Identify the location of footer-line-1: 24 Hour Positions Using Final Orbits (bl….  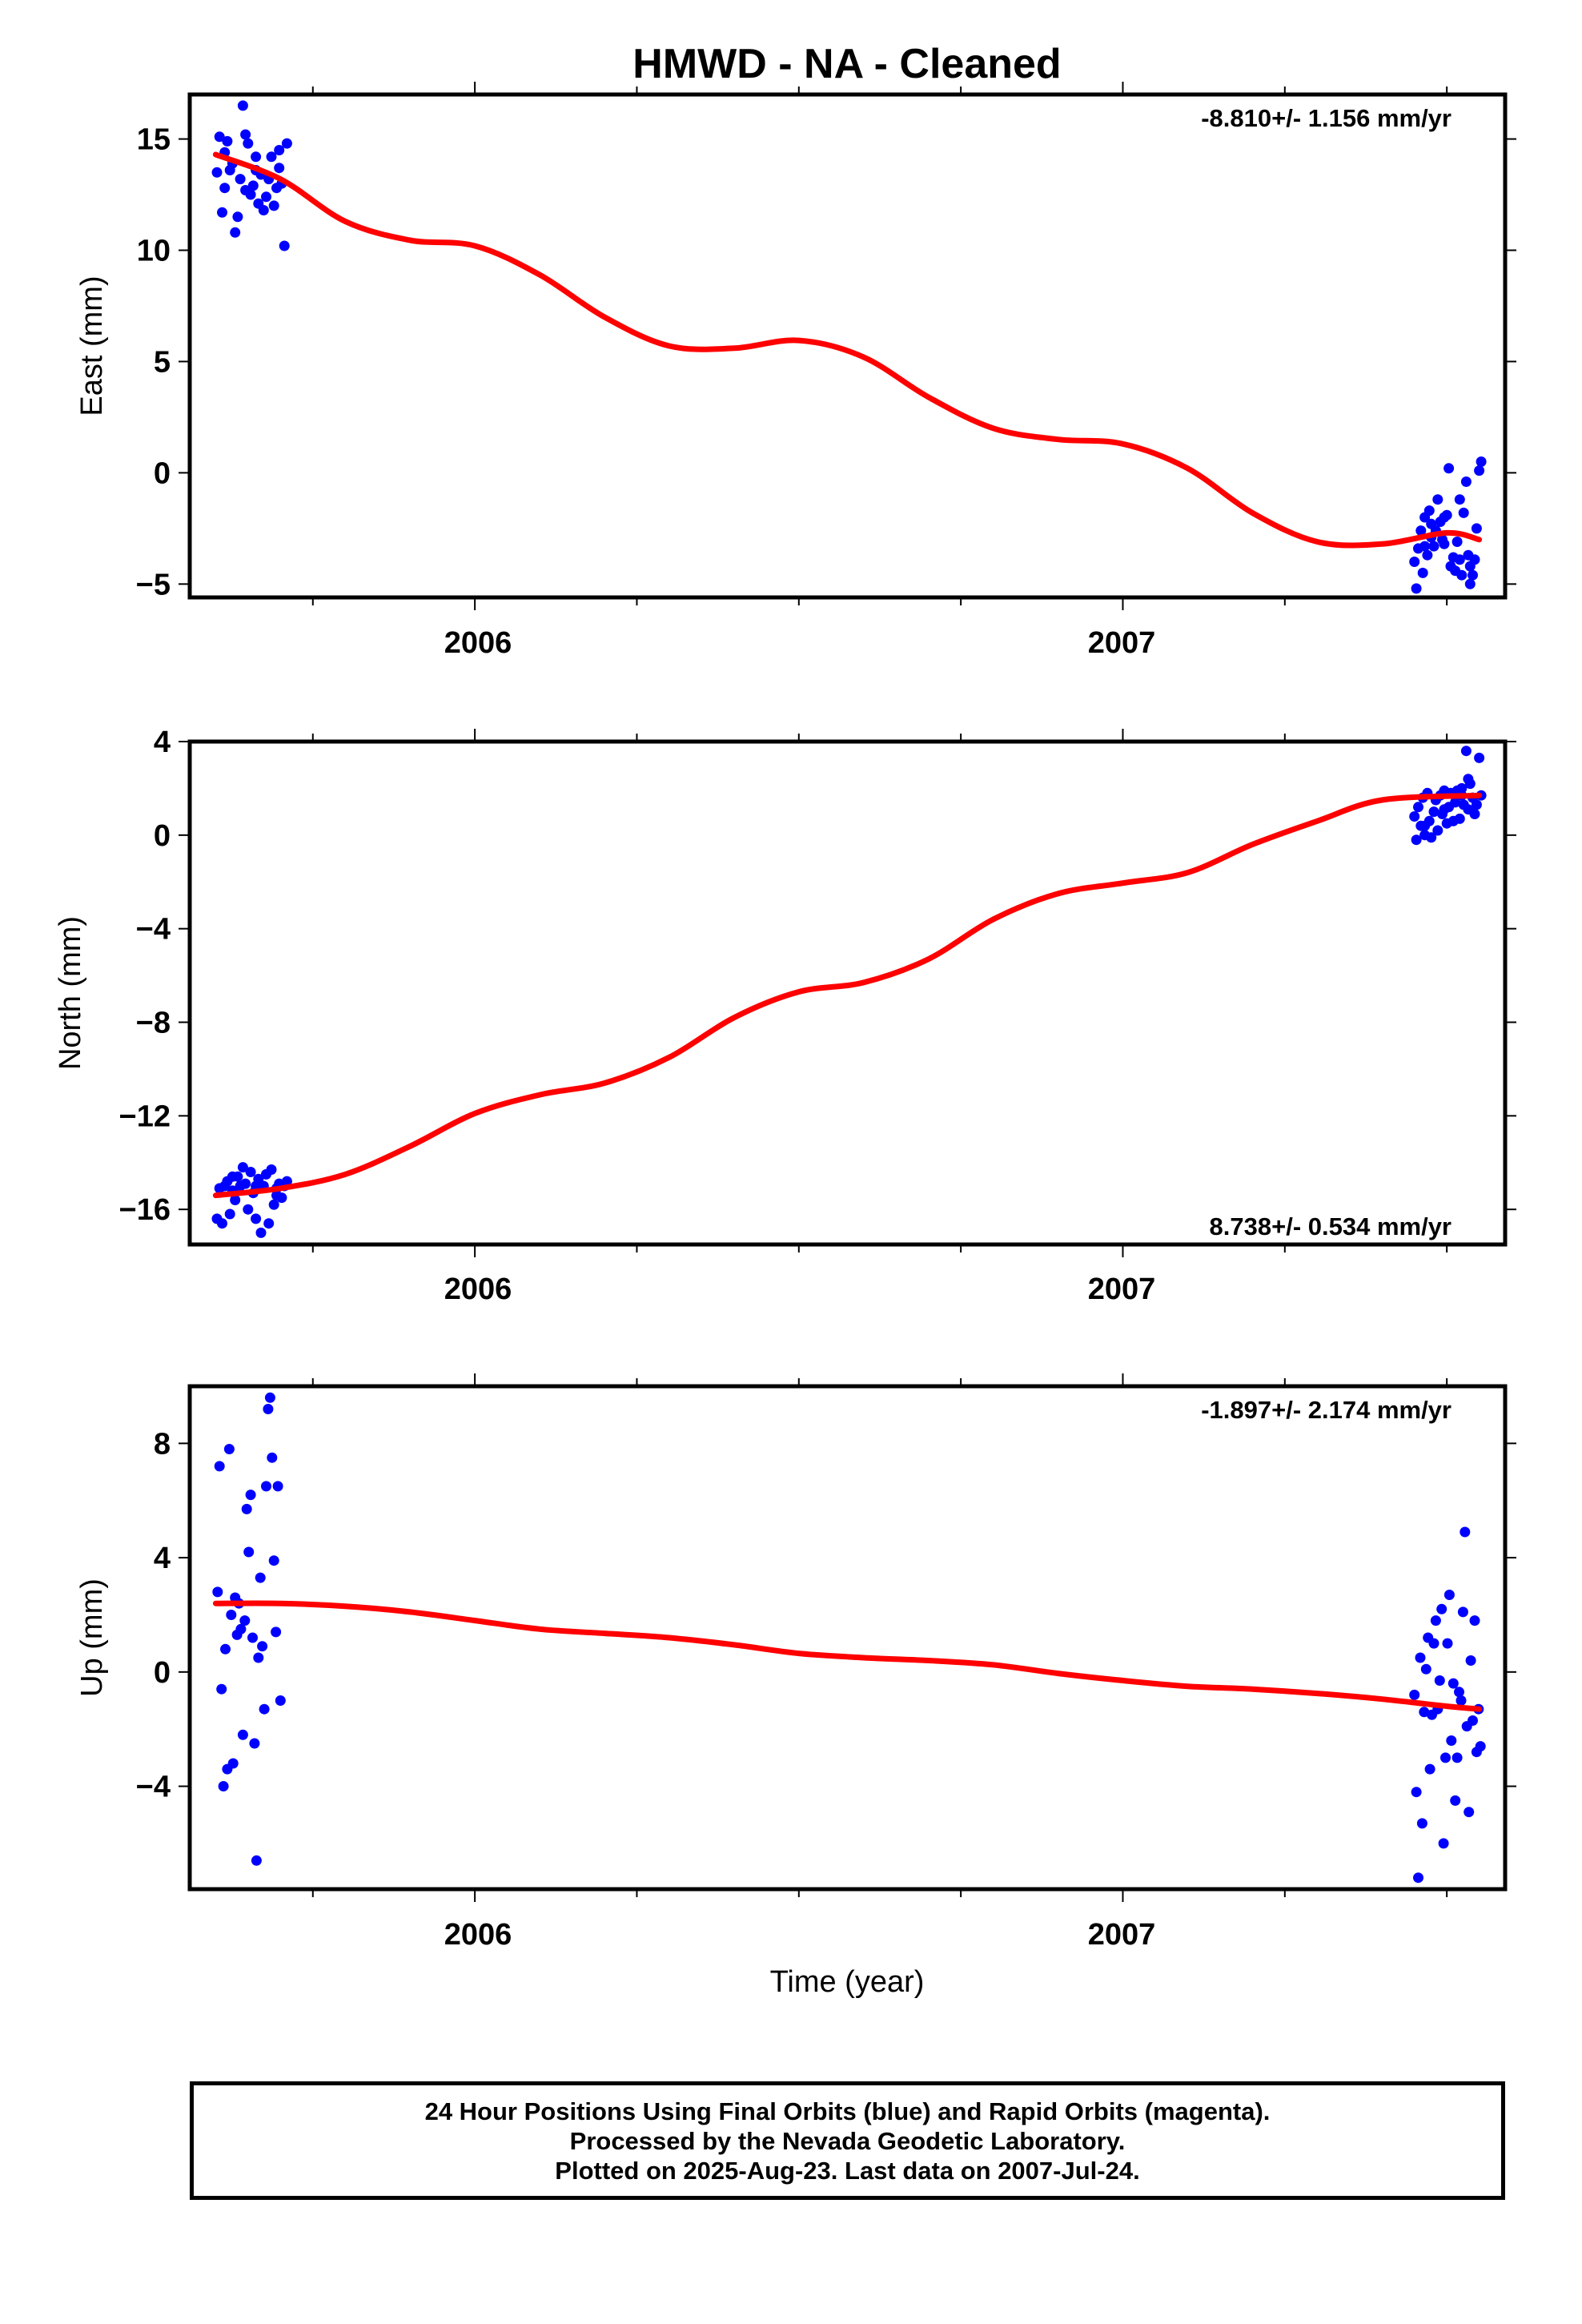
(847, 2111).